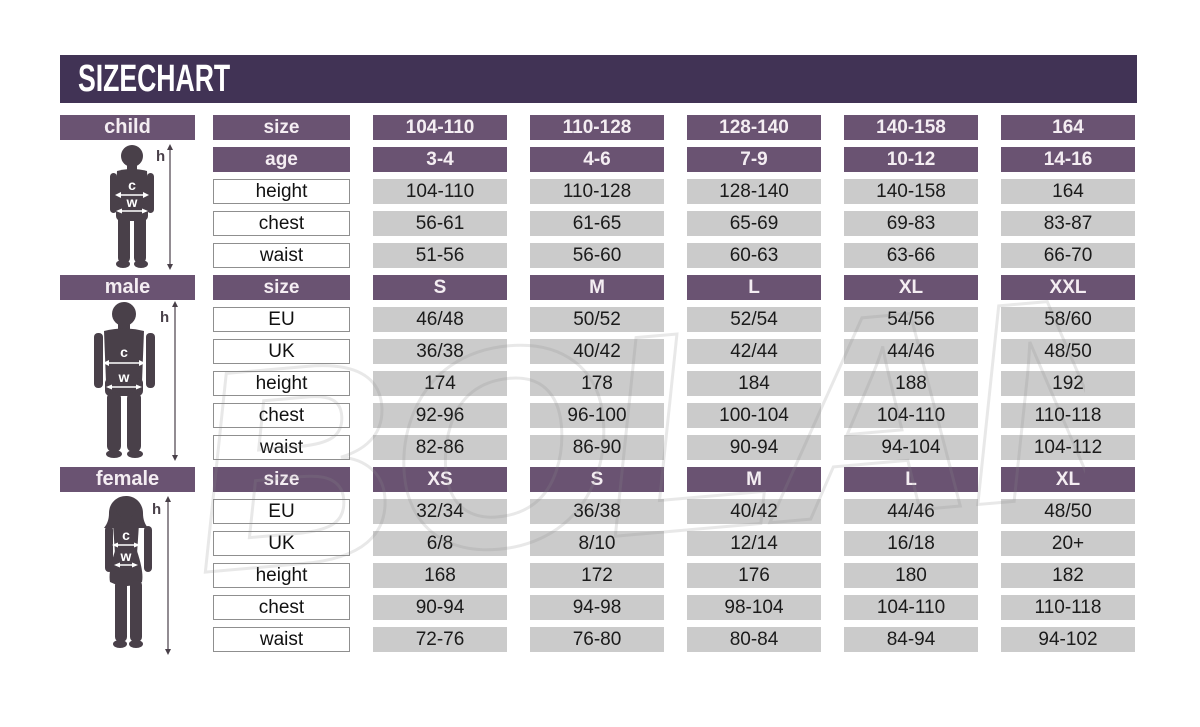 The width and height of the screenshot is (1200, 727). I want to click on child-height-value-1: 110-128, so click(597, 191).